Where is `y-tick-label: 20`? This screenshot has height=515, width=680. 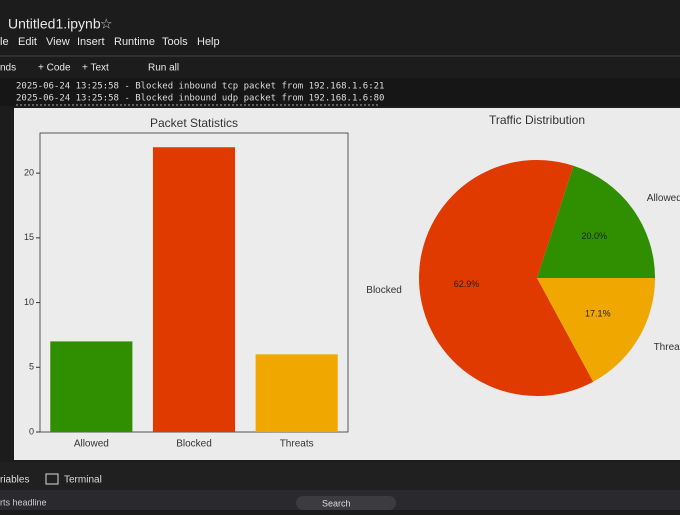
y-tick-label: 20 is located at coordinates (29, 173).